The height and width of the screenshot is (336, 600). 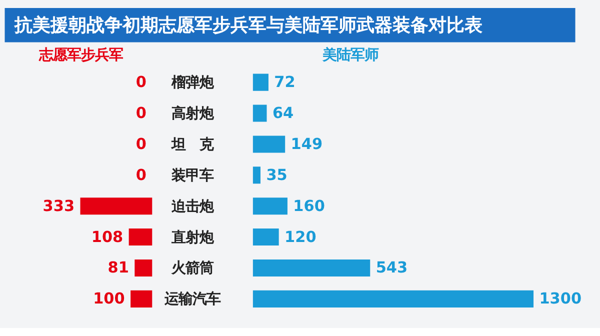 I want to click on data-label: 149, so click(x=306, y=143).